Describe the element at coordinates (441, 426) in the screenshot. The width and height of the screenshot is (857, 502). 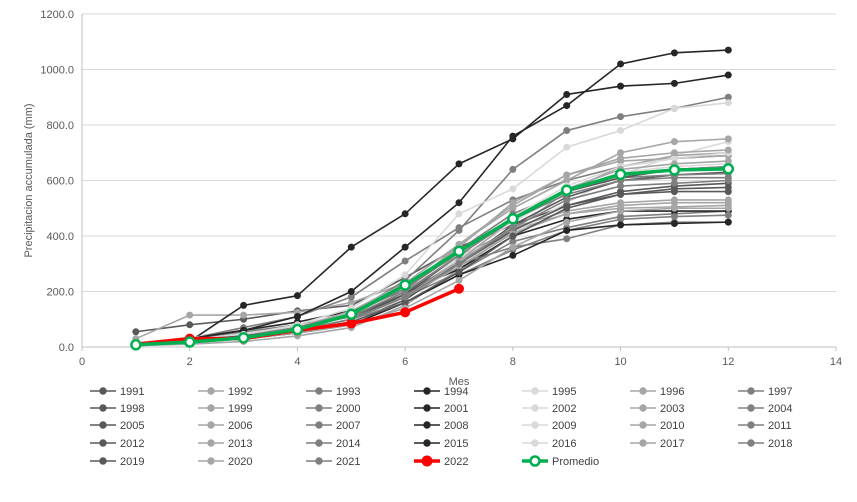
I see `legend-entry-2008: 2008` at that location.